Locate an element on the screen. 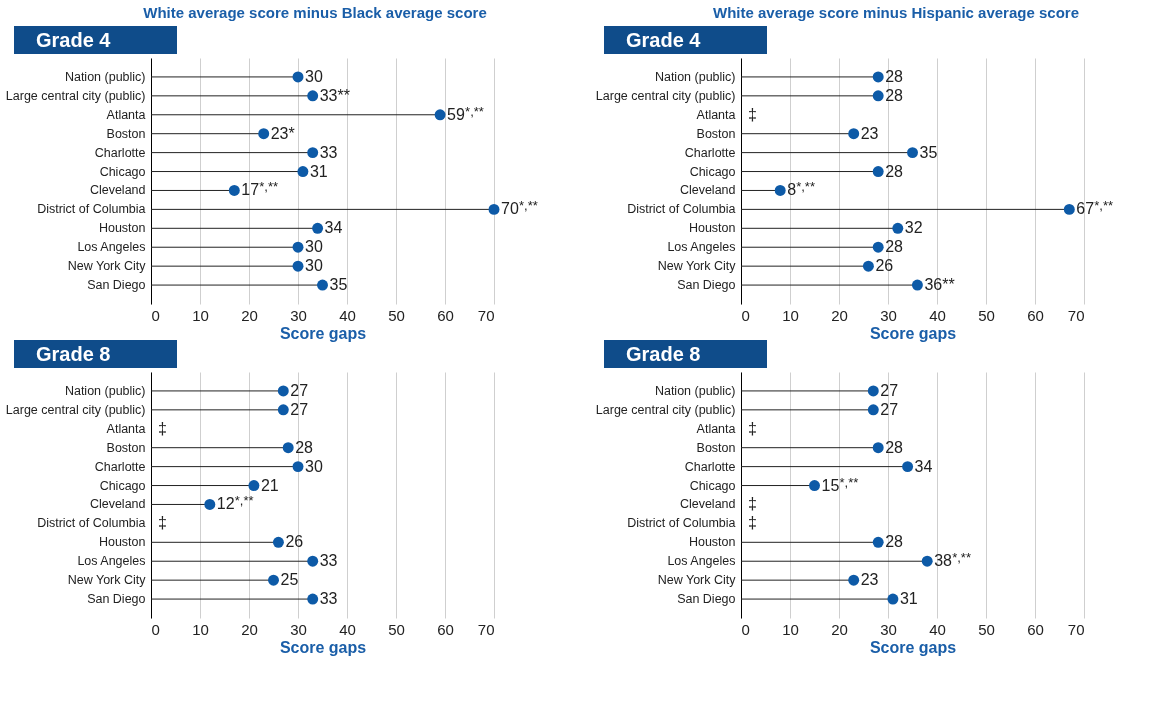 This screenshot has height=715, width=1162. text: 8*,** is located at coordinates (801, 189).